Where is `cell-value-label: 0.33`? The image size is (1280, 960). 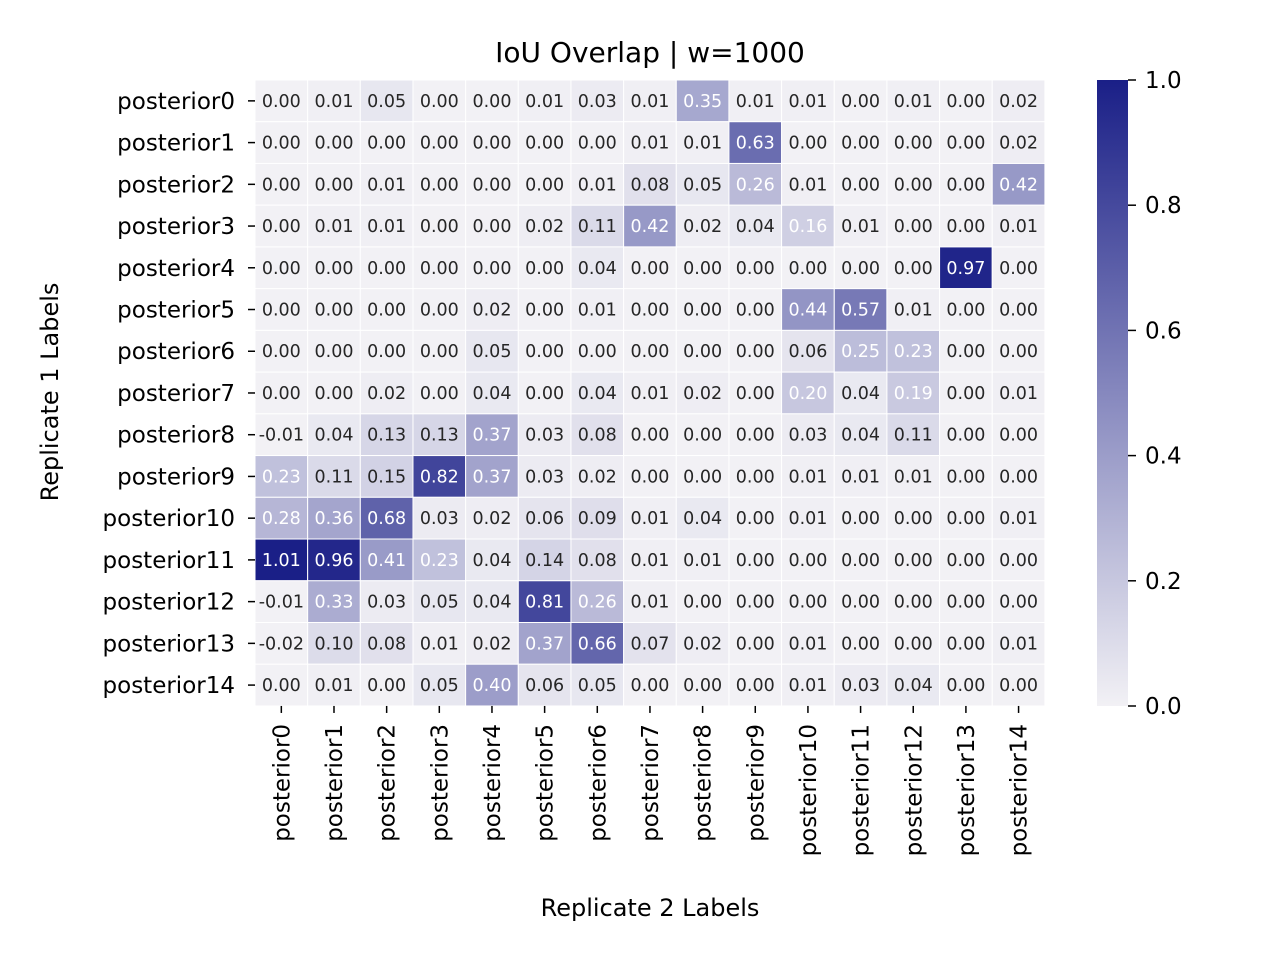
cell-value-label: 0.33 is located at coordinates (334, 603).